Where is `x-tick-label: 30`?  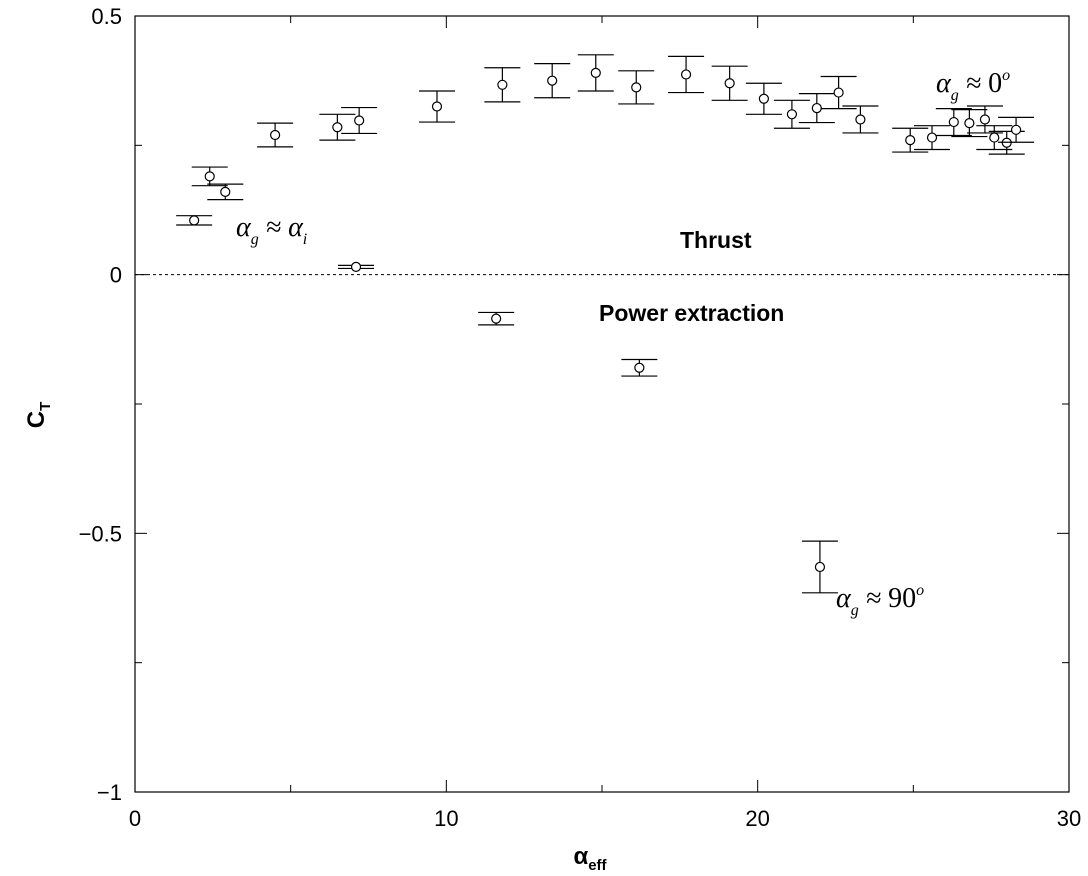 x-tick-label: 30 is located at coordinates (1069, 818).